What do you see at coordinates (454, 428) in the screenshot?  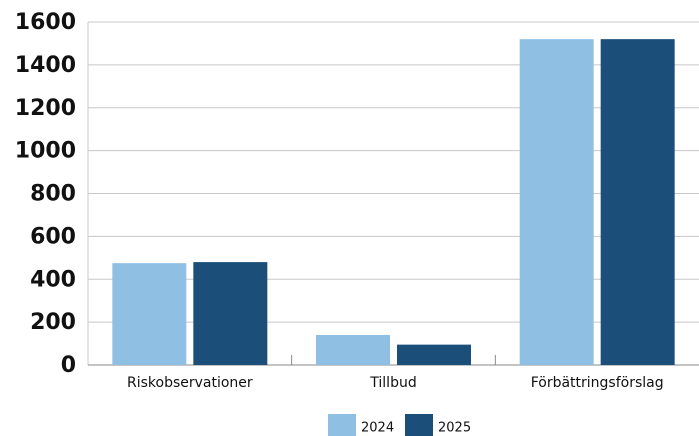 I see `legend-label: 2025` at bounding box center [454, 428].